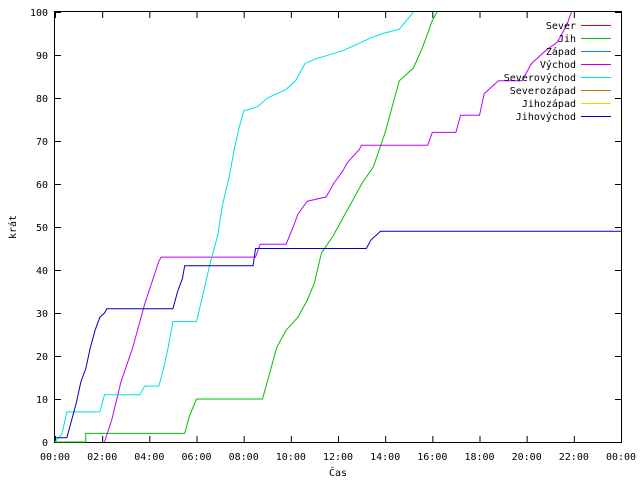  Describe the element at coordinates (546, 117) in the screenshot. I see `legend-label-jihovychod: Jihovýchod` at that location.